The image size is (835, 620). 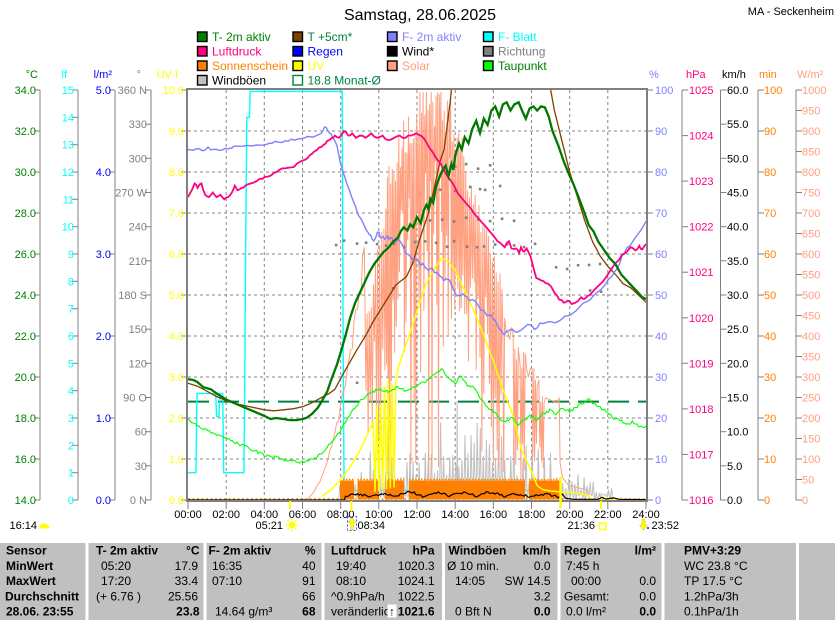 What do you see at coordinates (344, 81) in the screenshot?
I see `svg-text: 18.8 Monat-Ø` at bounding box center [344, 81].